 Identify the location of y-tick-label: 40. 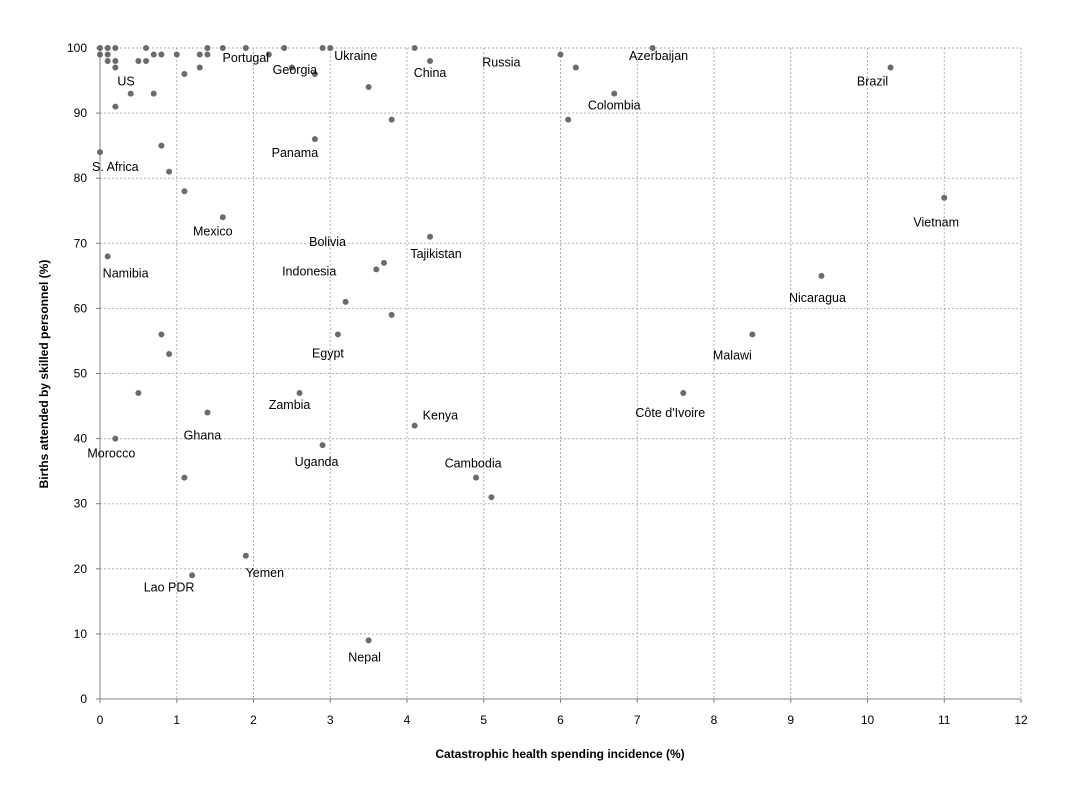
(81, 439).